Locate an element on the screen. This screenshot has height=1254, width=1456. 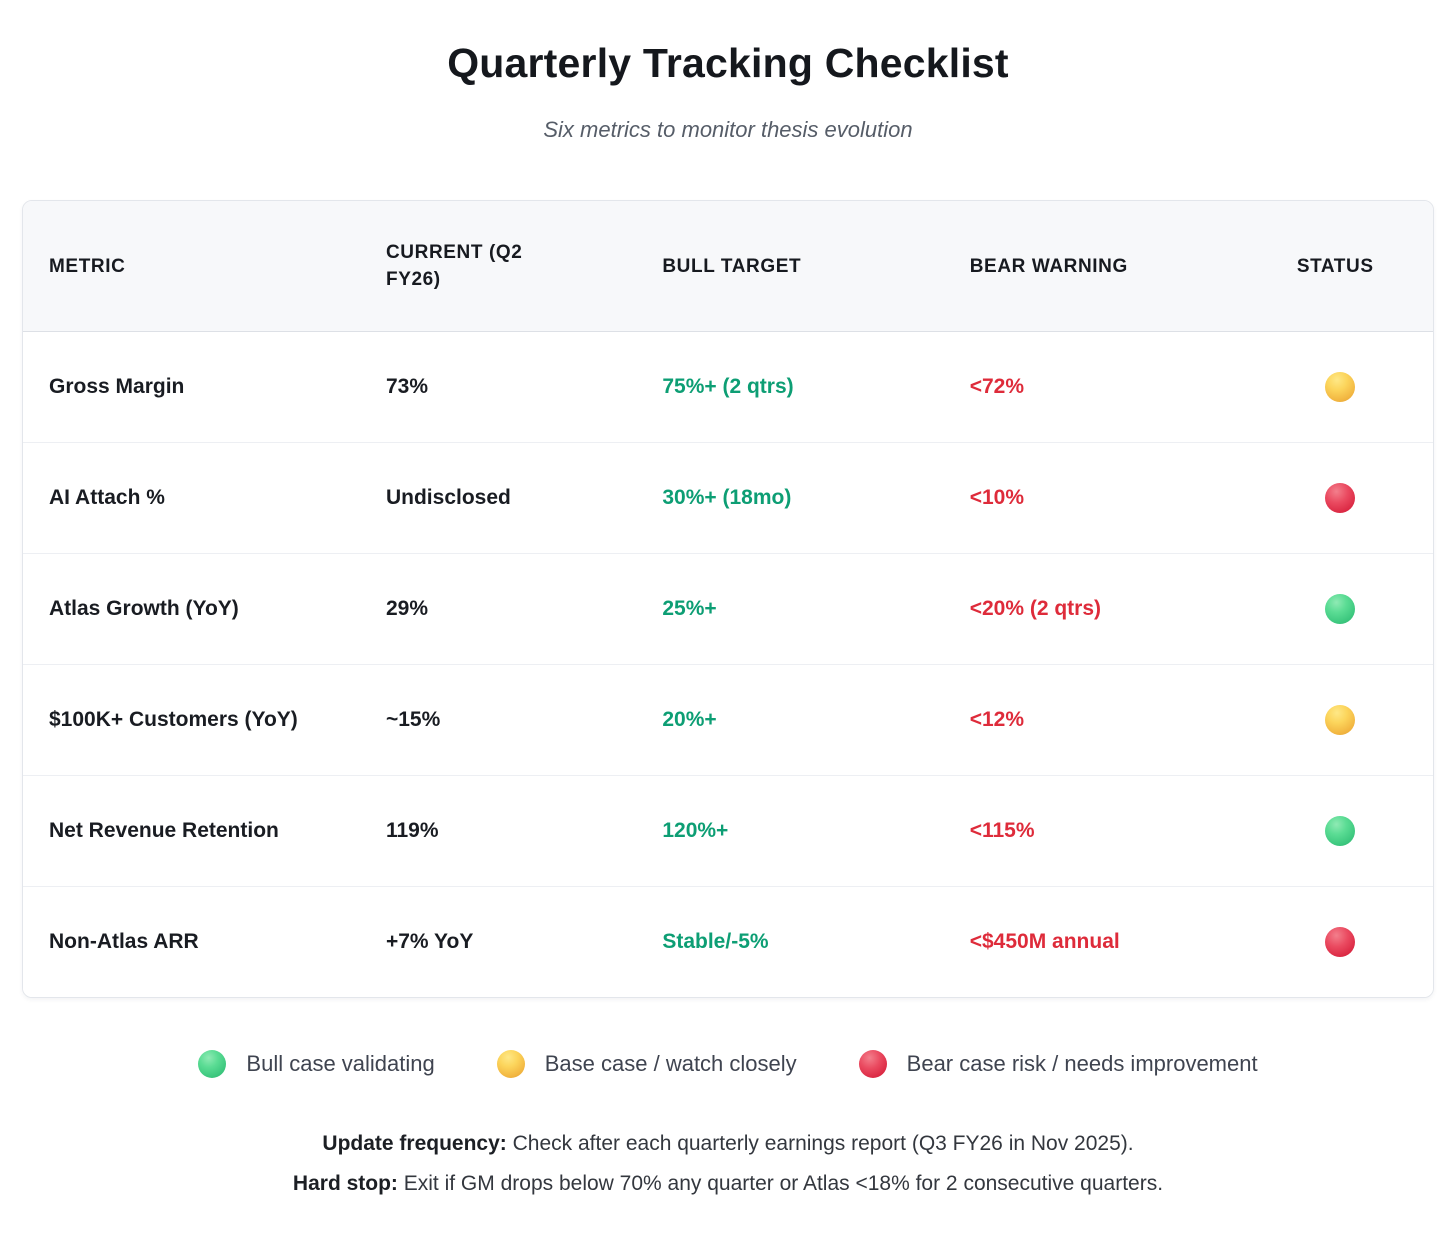
metric-cell: Non-Atlas ARR is located at coordinates (191, 941).